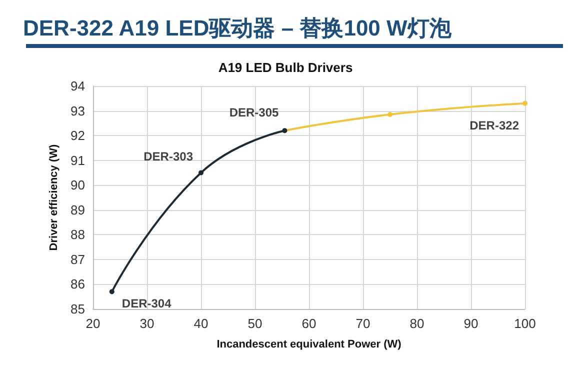 The image size is (571, 379). What do you see at coordinates (254, 113) in the screenshot?
I see `annotation: DER-305` at bounding box center [254, 113].